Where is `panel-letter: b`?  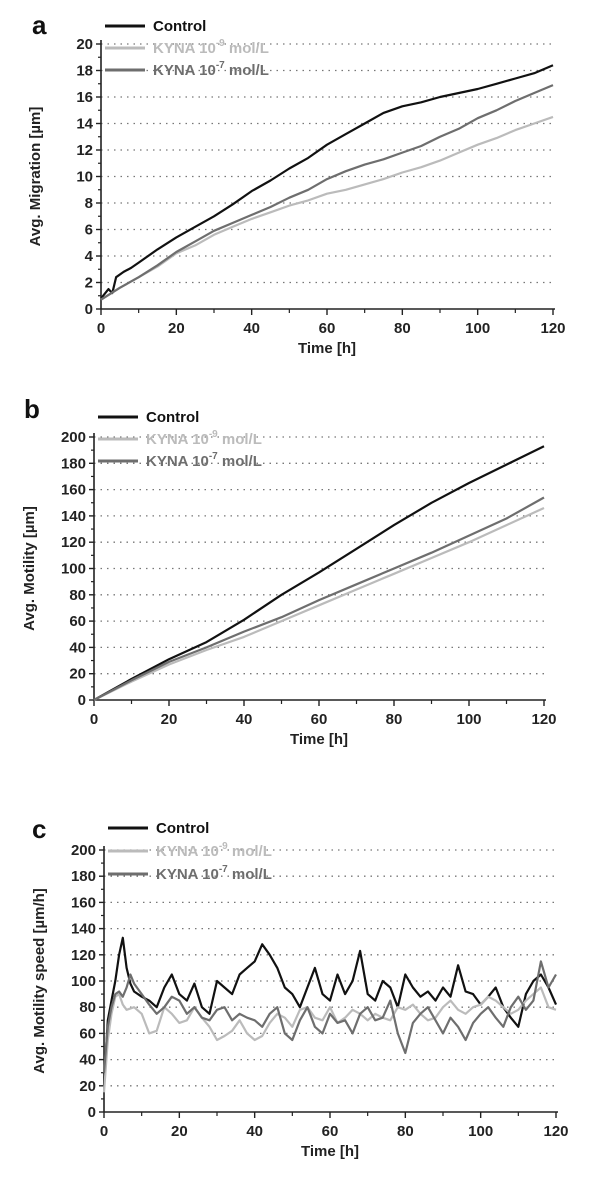 panel-letter: b is located at coordinates (32, 409).